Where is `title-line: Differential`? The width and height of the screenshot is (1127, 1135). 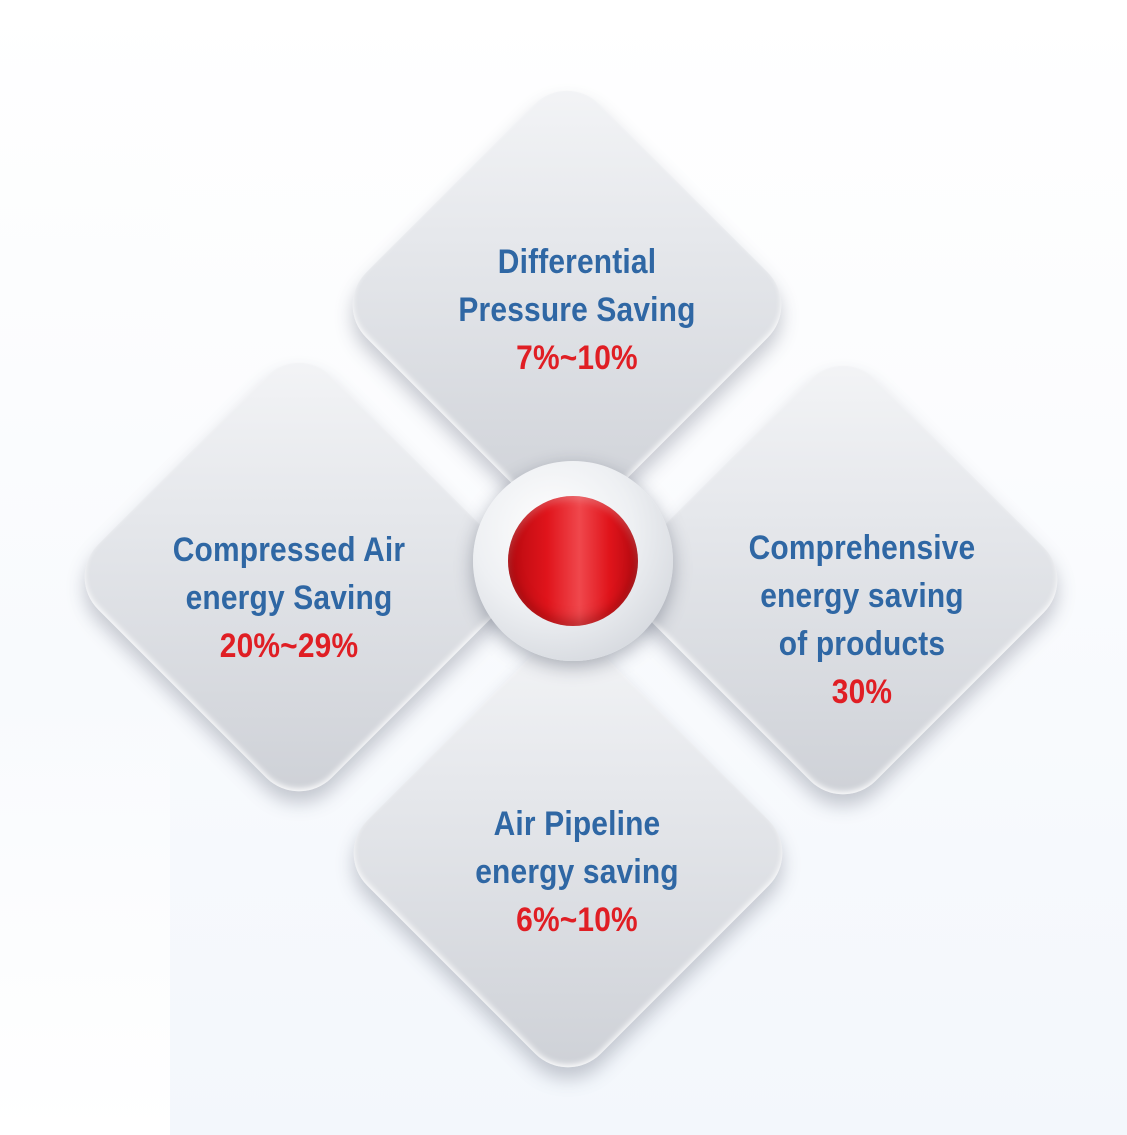 title-line: Differential is located at coordinates (577, 262).